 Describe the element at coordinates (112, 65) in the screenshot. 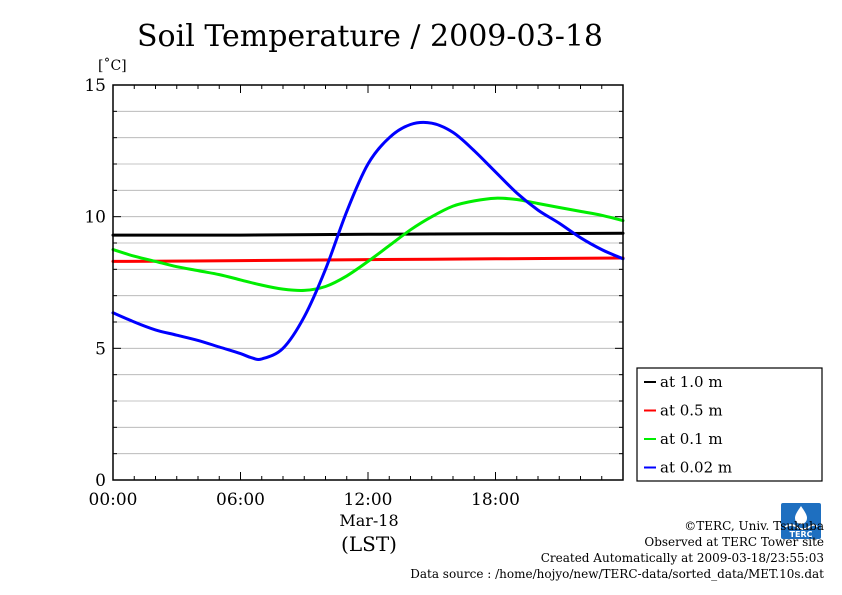

I see `y-axis-unit: [˚C]` at that location.